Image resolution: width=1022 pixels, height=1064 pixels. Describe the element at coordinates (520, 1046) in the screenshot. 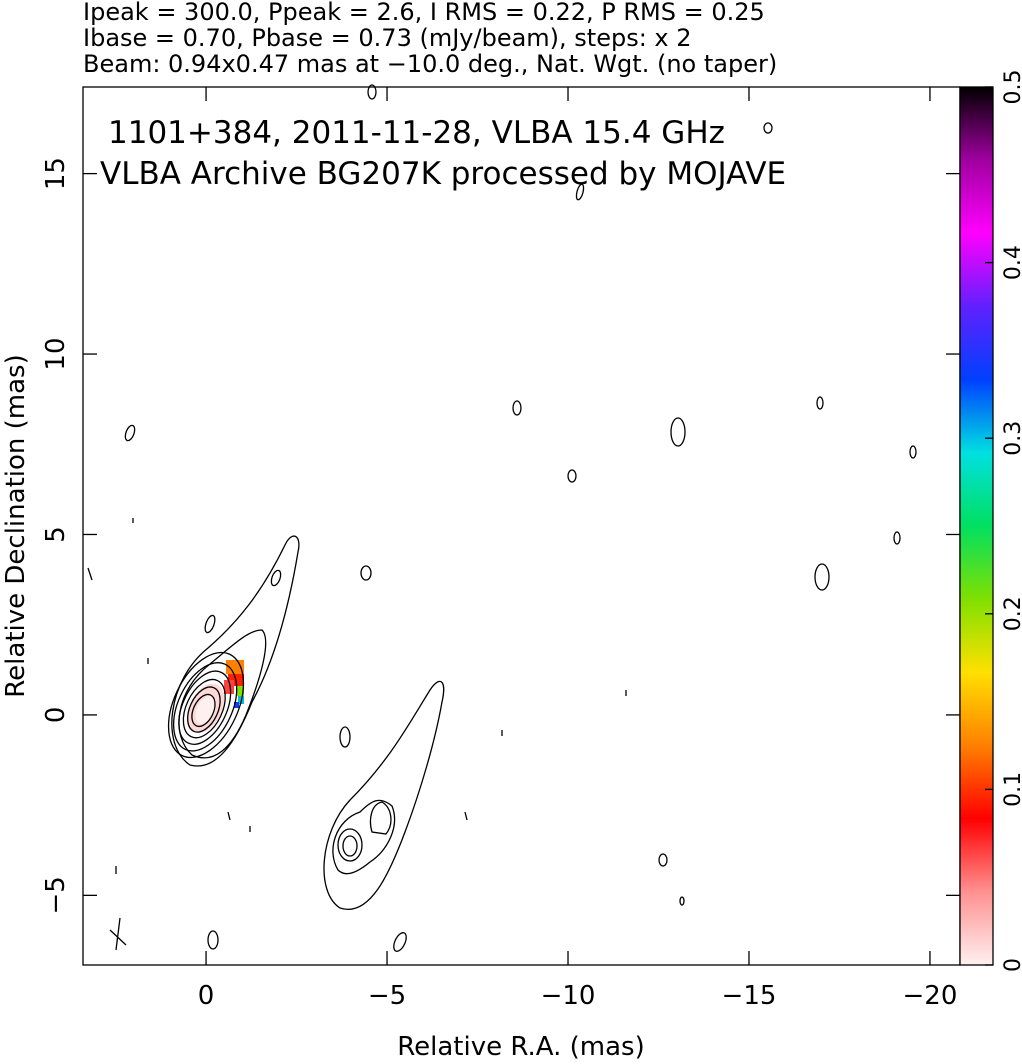

I see `x-axis-label: Relative R.A. (mas)` at that location.